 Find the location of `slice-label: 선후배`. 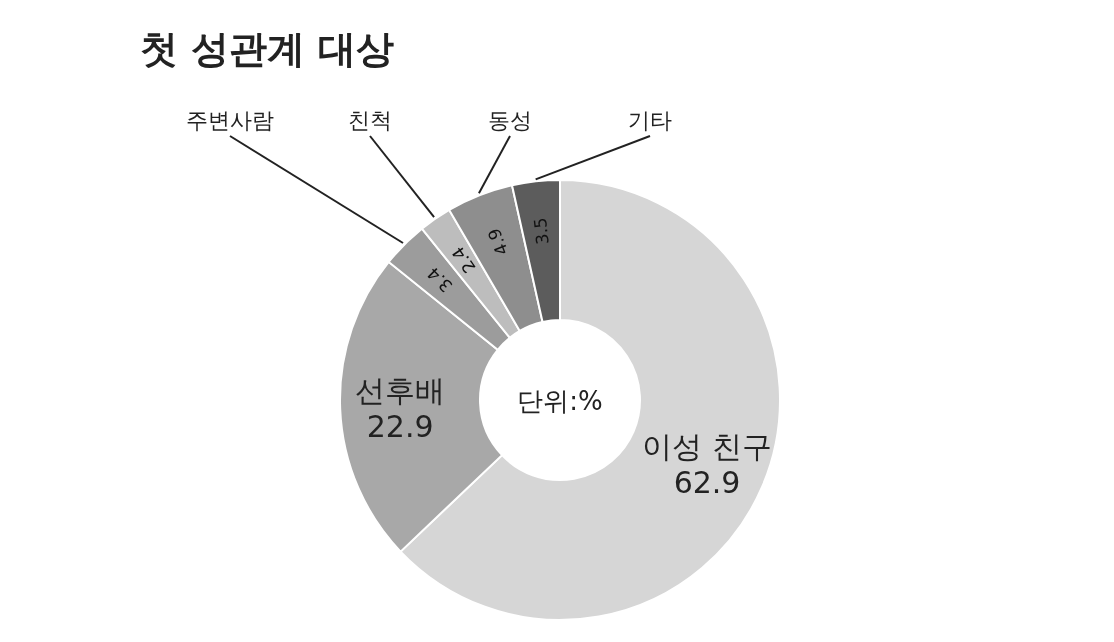

slice-label: 선후배 is located at coordinates (400, 390).